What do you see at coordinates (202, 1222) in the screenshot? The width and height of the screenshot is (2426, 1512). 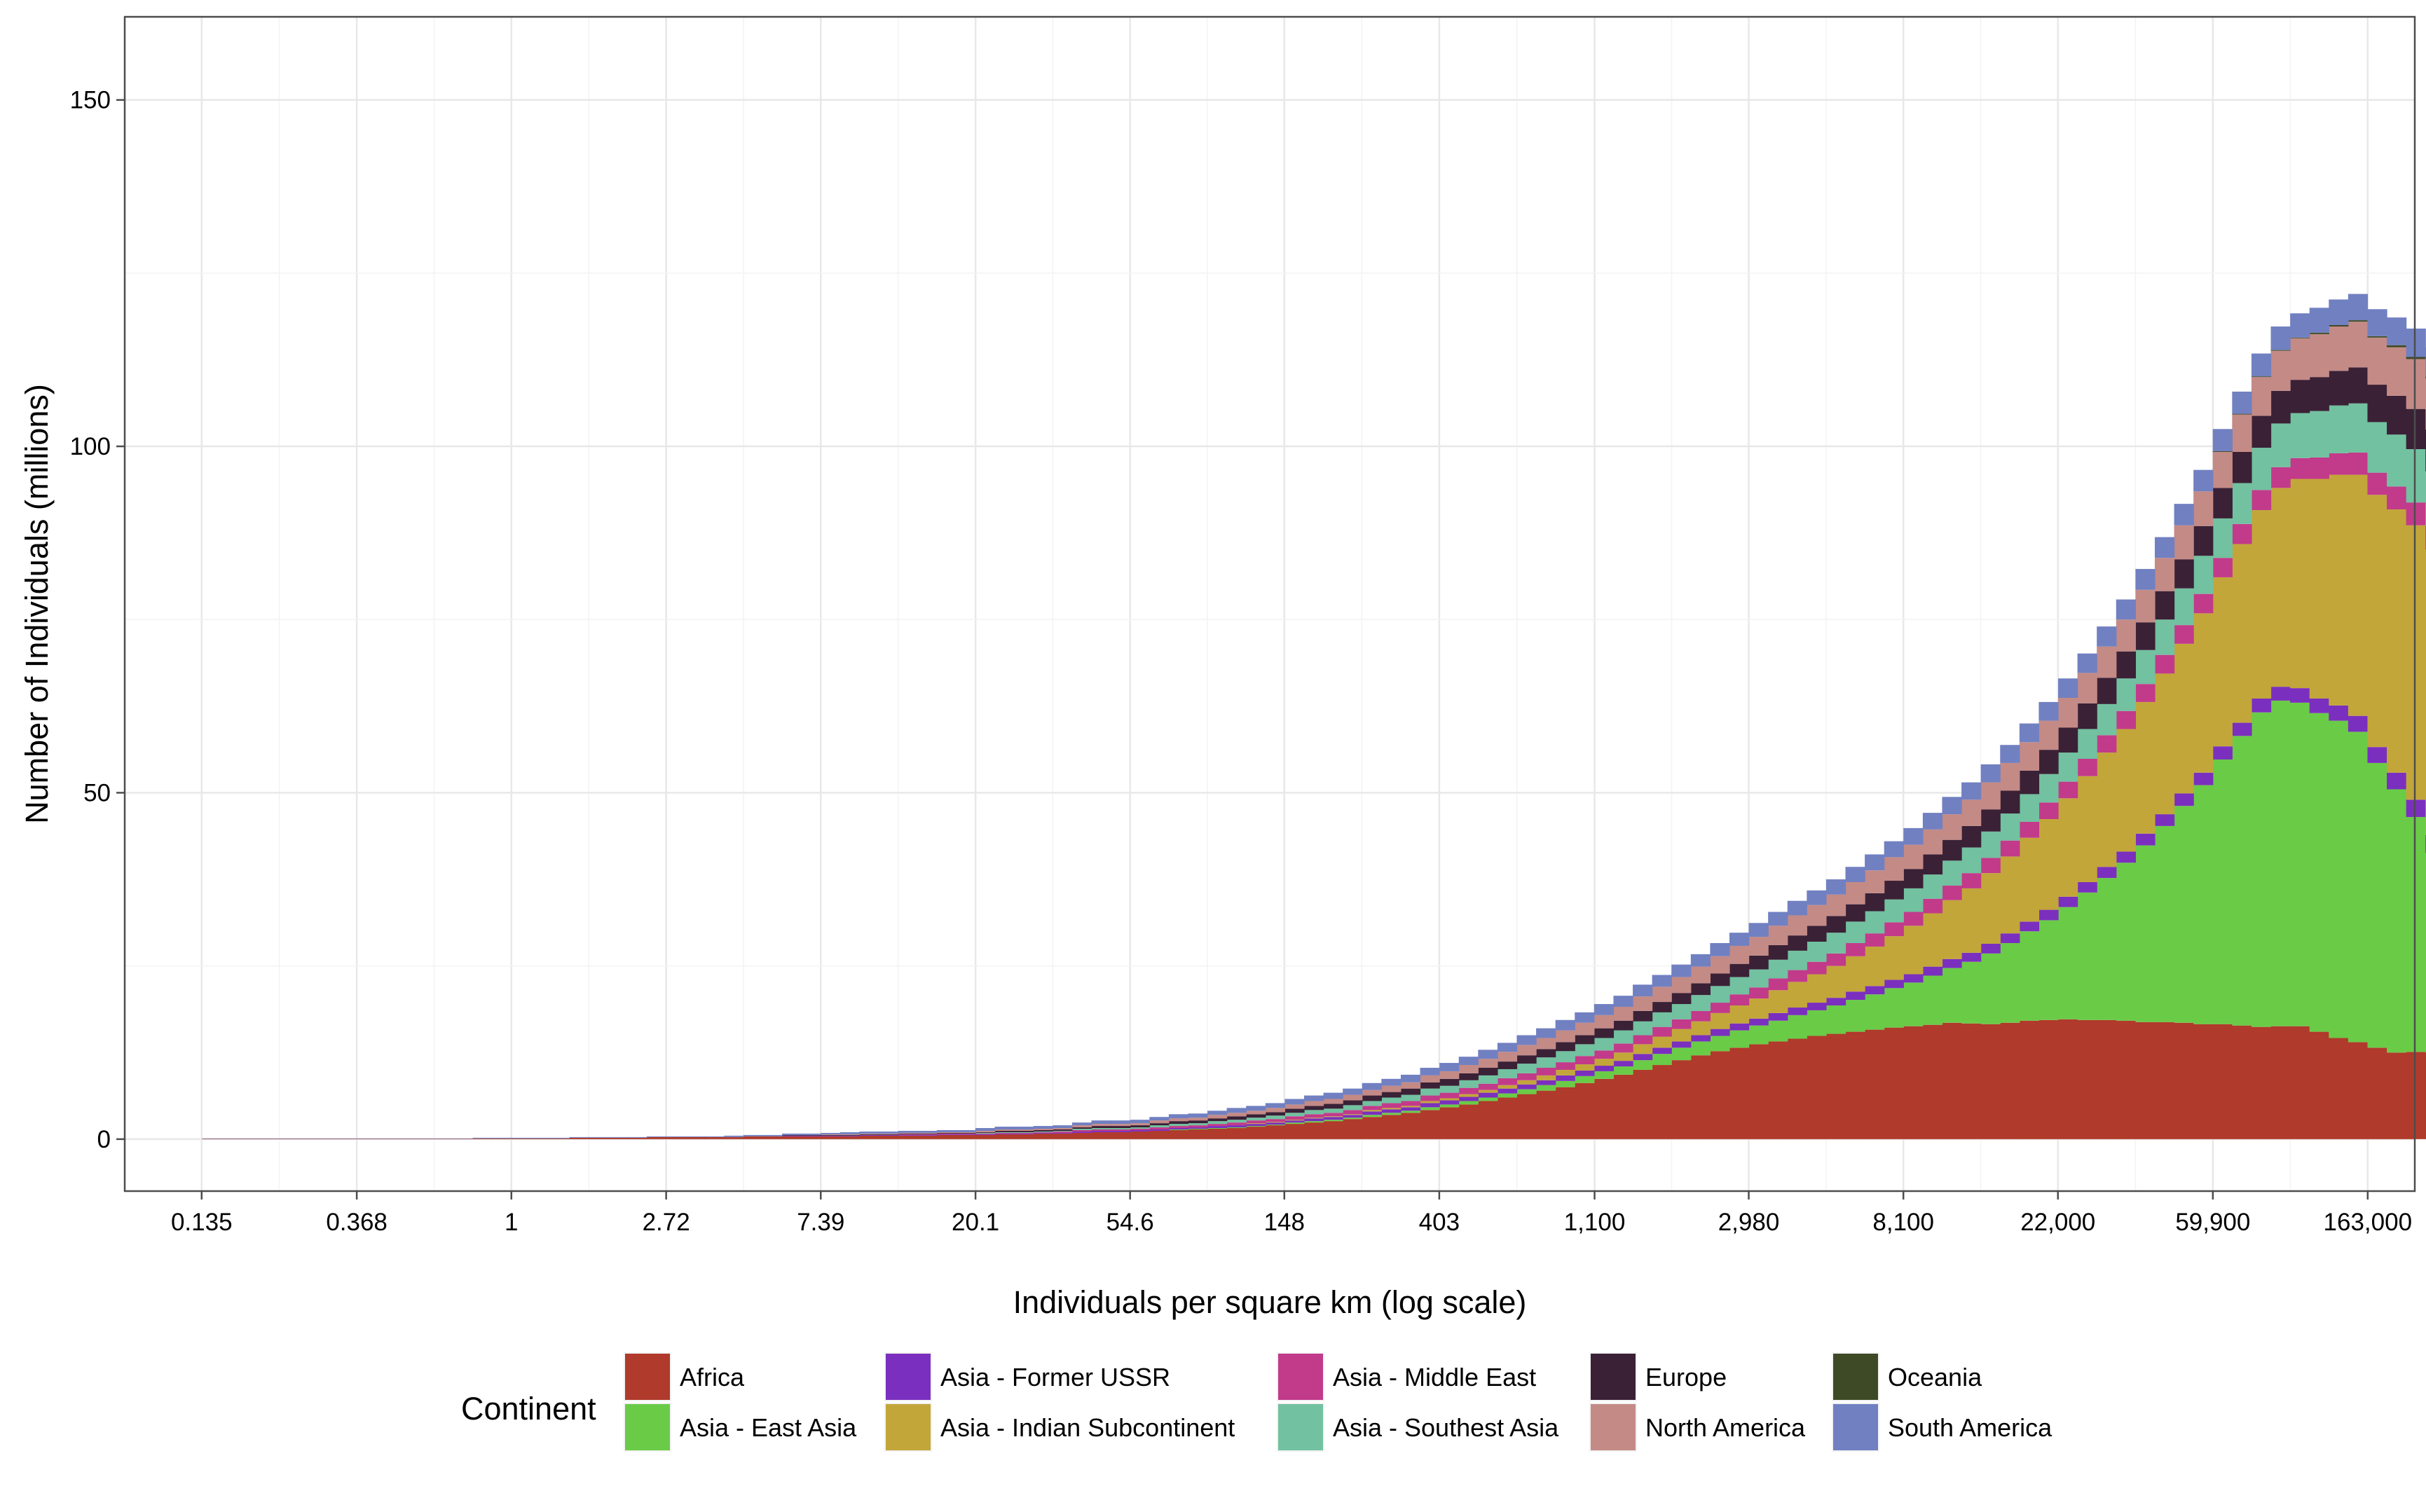 I see `x-tick-label: 0.135` at bounding box center [202, 1222].